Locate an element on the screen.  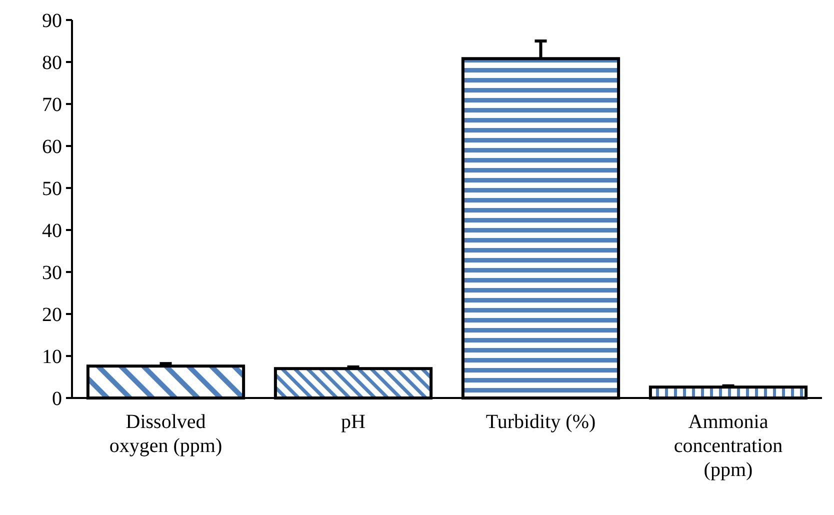
x-tick-label: Ammonia concentration (ppm) is located at coordinates (728, 446).